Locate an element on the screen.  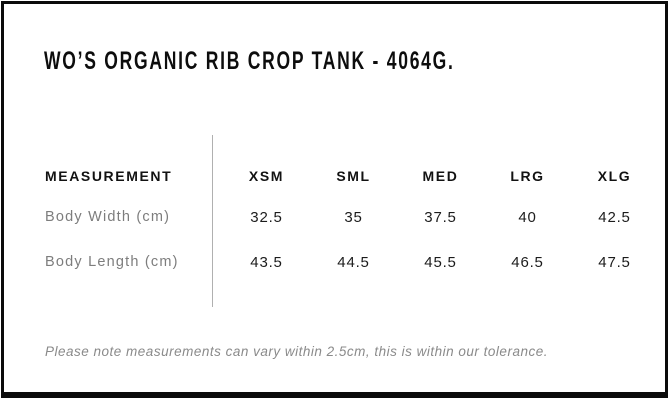
row-label: Body Width (cm) is located at coordinates (108, 217).